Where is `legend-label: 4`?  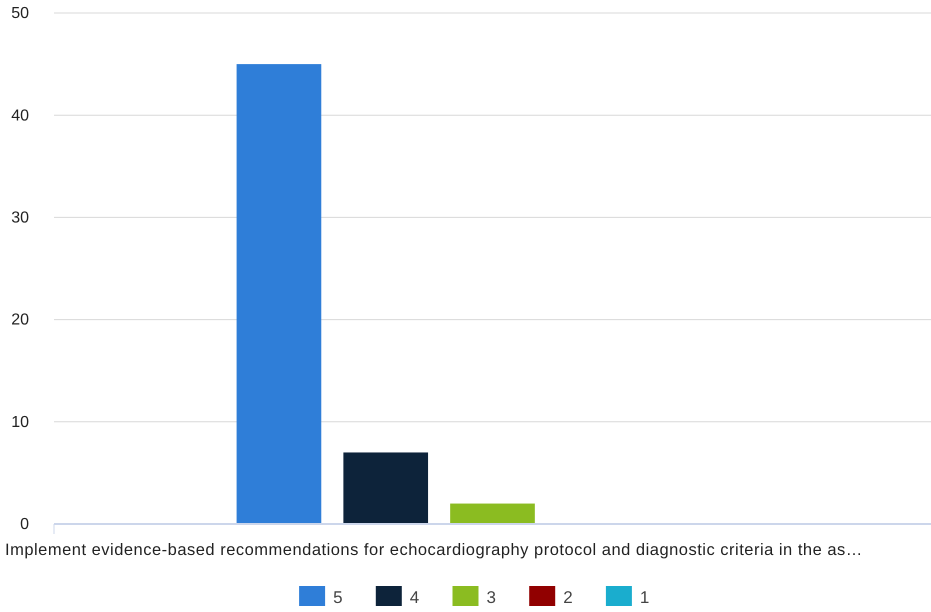
legend-label: 4 is located at coordinates (415, 597).